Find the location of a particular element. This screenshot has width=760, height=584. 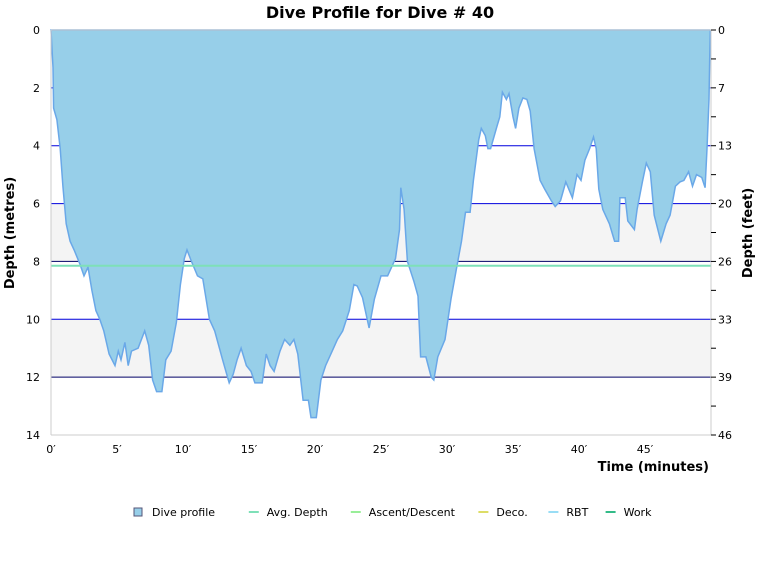

y-tick-label-left: 6 is located at coordinates (36, 204).